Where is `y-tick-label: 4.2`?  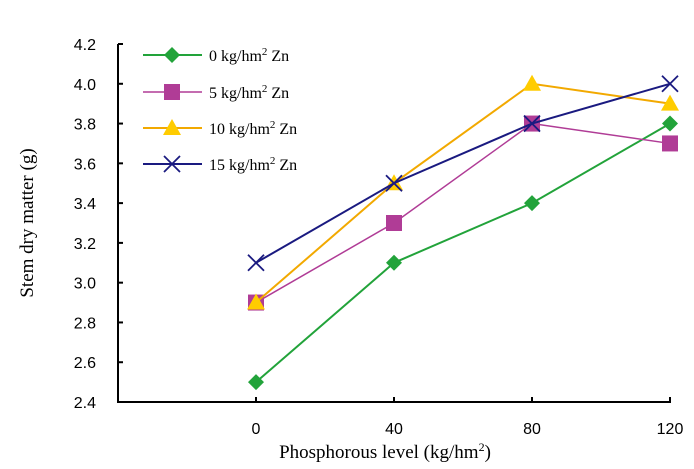
y-tick-label: 4.2 is located at coordinates (85, 45).